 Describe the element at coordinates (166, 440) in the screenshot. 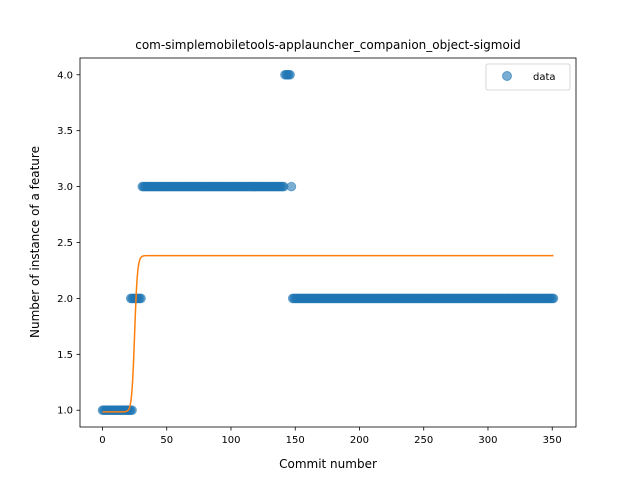

I see `x-tick-label: 50` at that location.